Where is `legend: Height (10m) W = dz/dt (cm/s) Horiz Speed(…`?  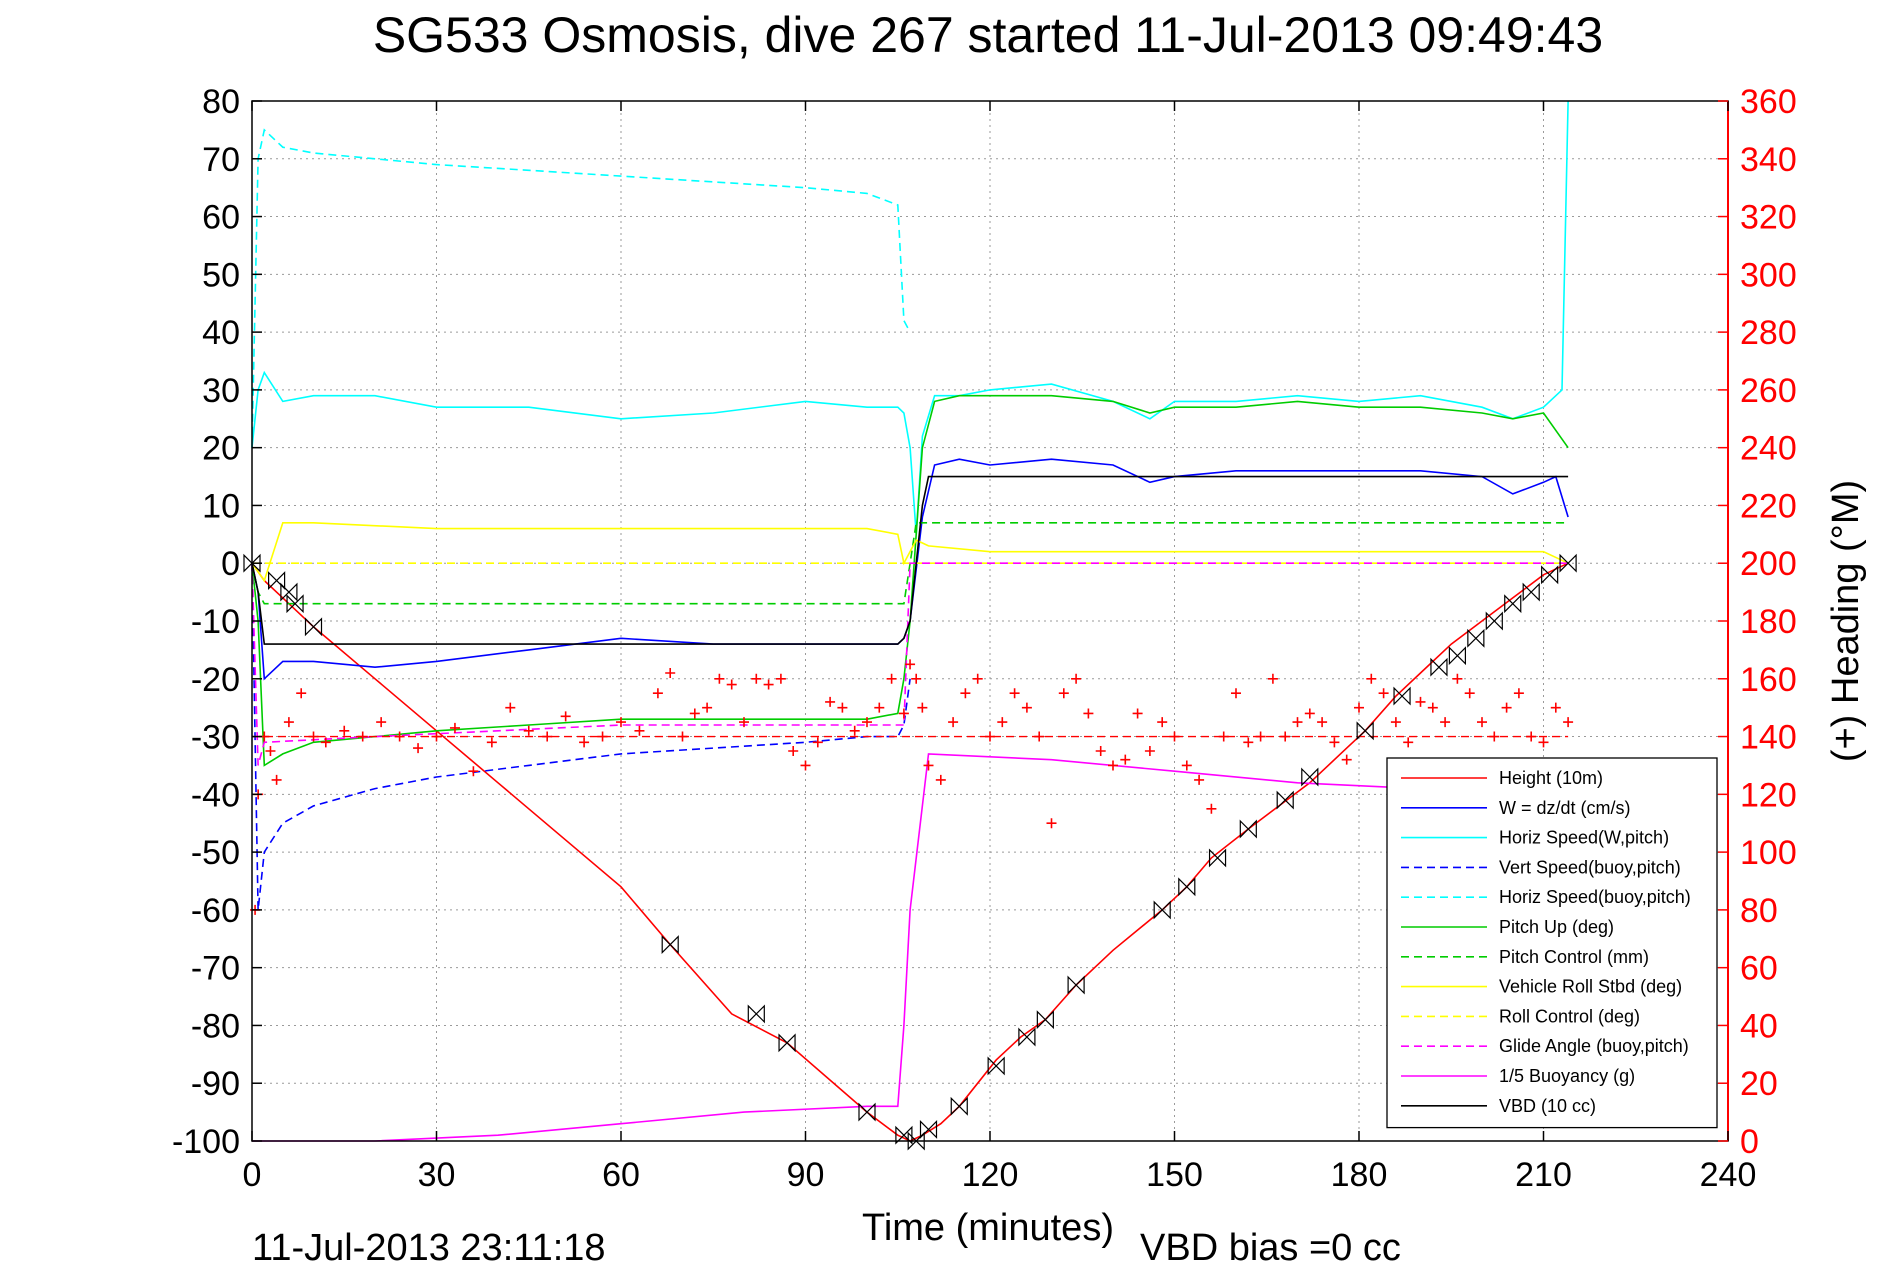 legend: Height (10m) W = dz/dt (cm/s) Horiz Speed(… is located at coordinates (1552, 943).